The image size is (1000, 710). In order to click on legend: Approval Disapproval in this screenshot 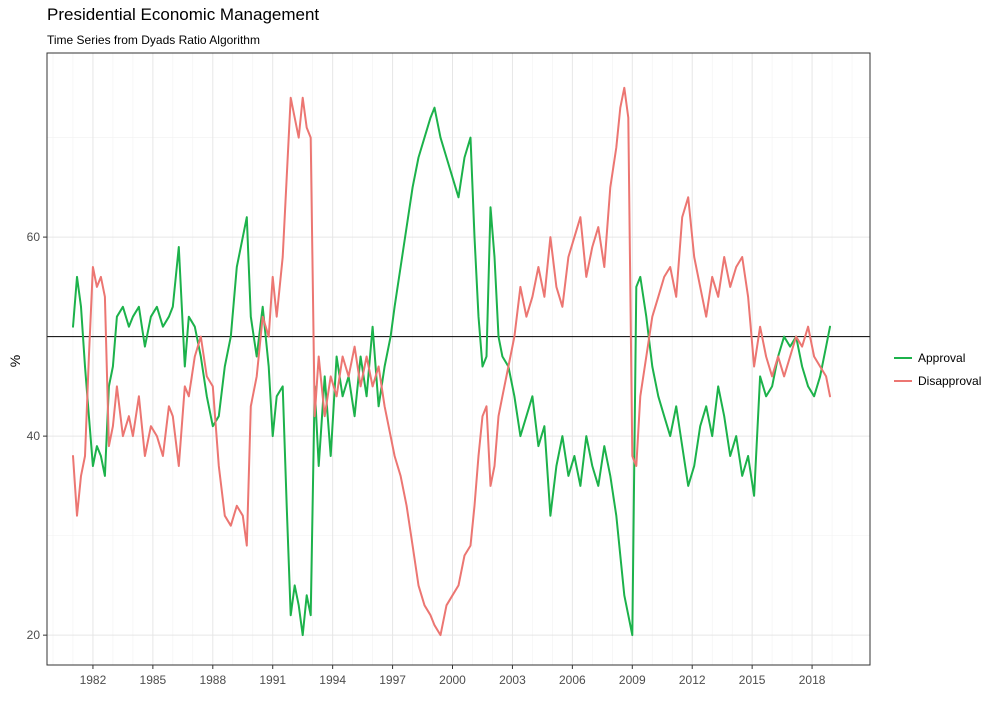, I will do `click(937, 369)`.